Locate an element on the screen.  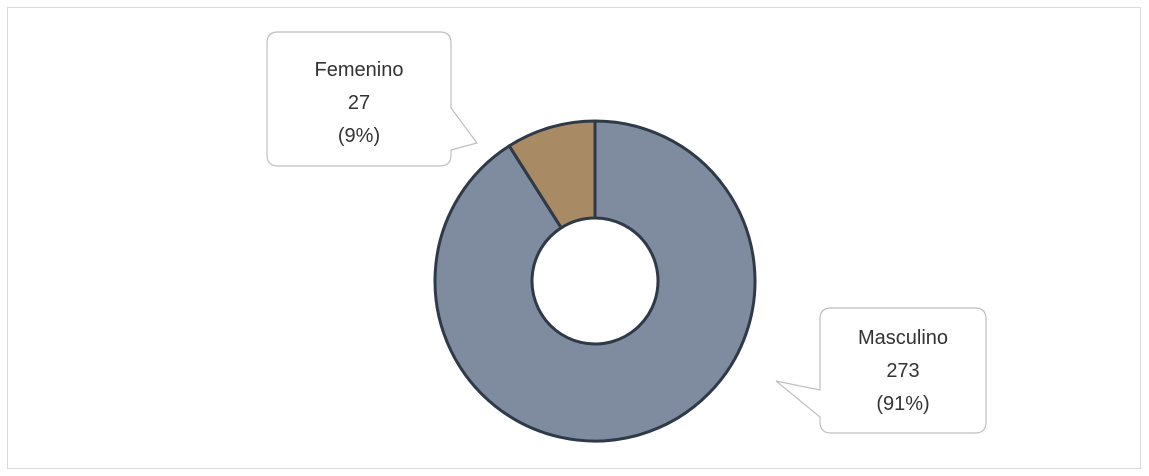
callout-femenino: Femenino 27 (9%) is located at coordinates (372, 99).